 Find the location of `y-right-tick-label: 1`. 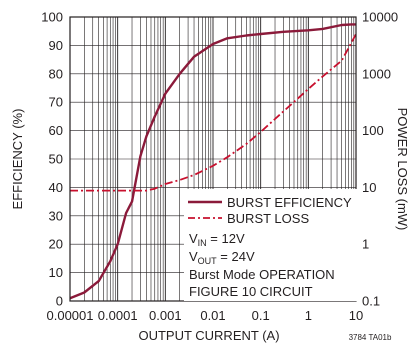

y-right-tick-label: 1 is located at coordinates (365, 244).